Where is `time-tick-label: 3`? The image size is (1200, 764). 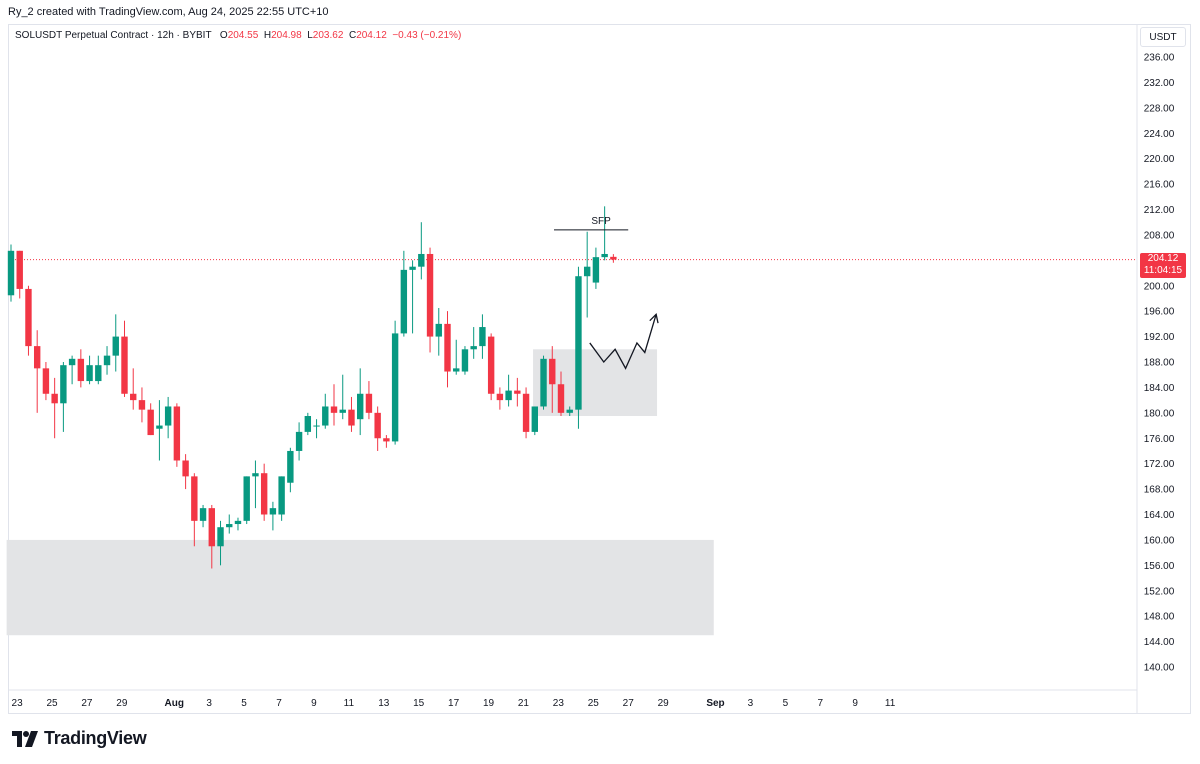
time-tick-label: 3 is located at coordinates (209, 703).